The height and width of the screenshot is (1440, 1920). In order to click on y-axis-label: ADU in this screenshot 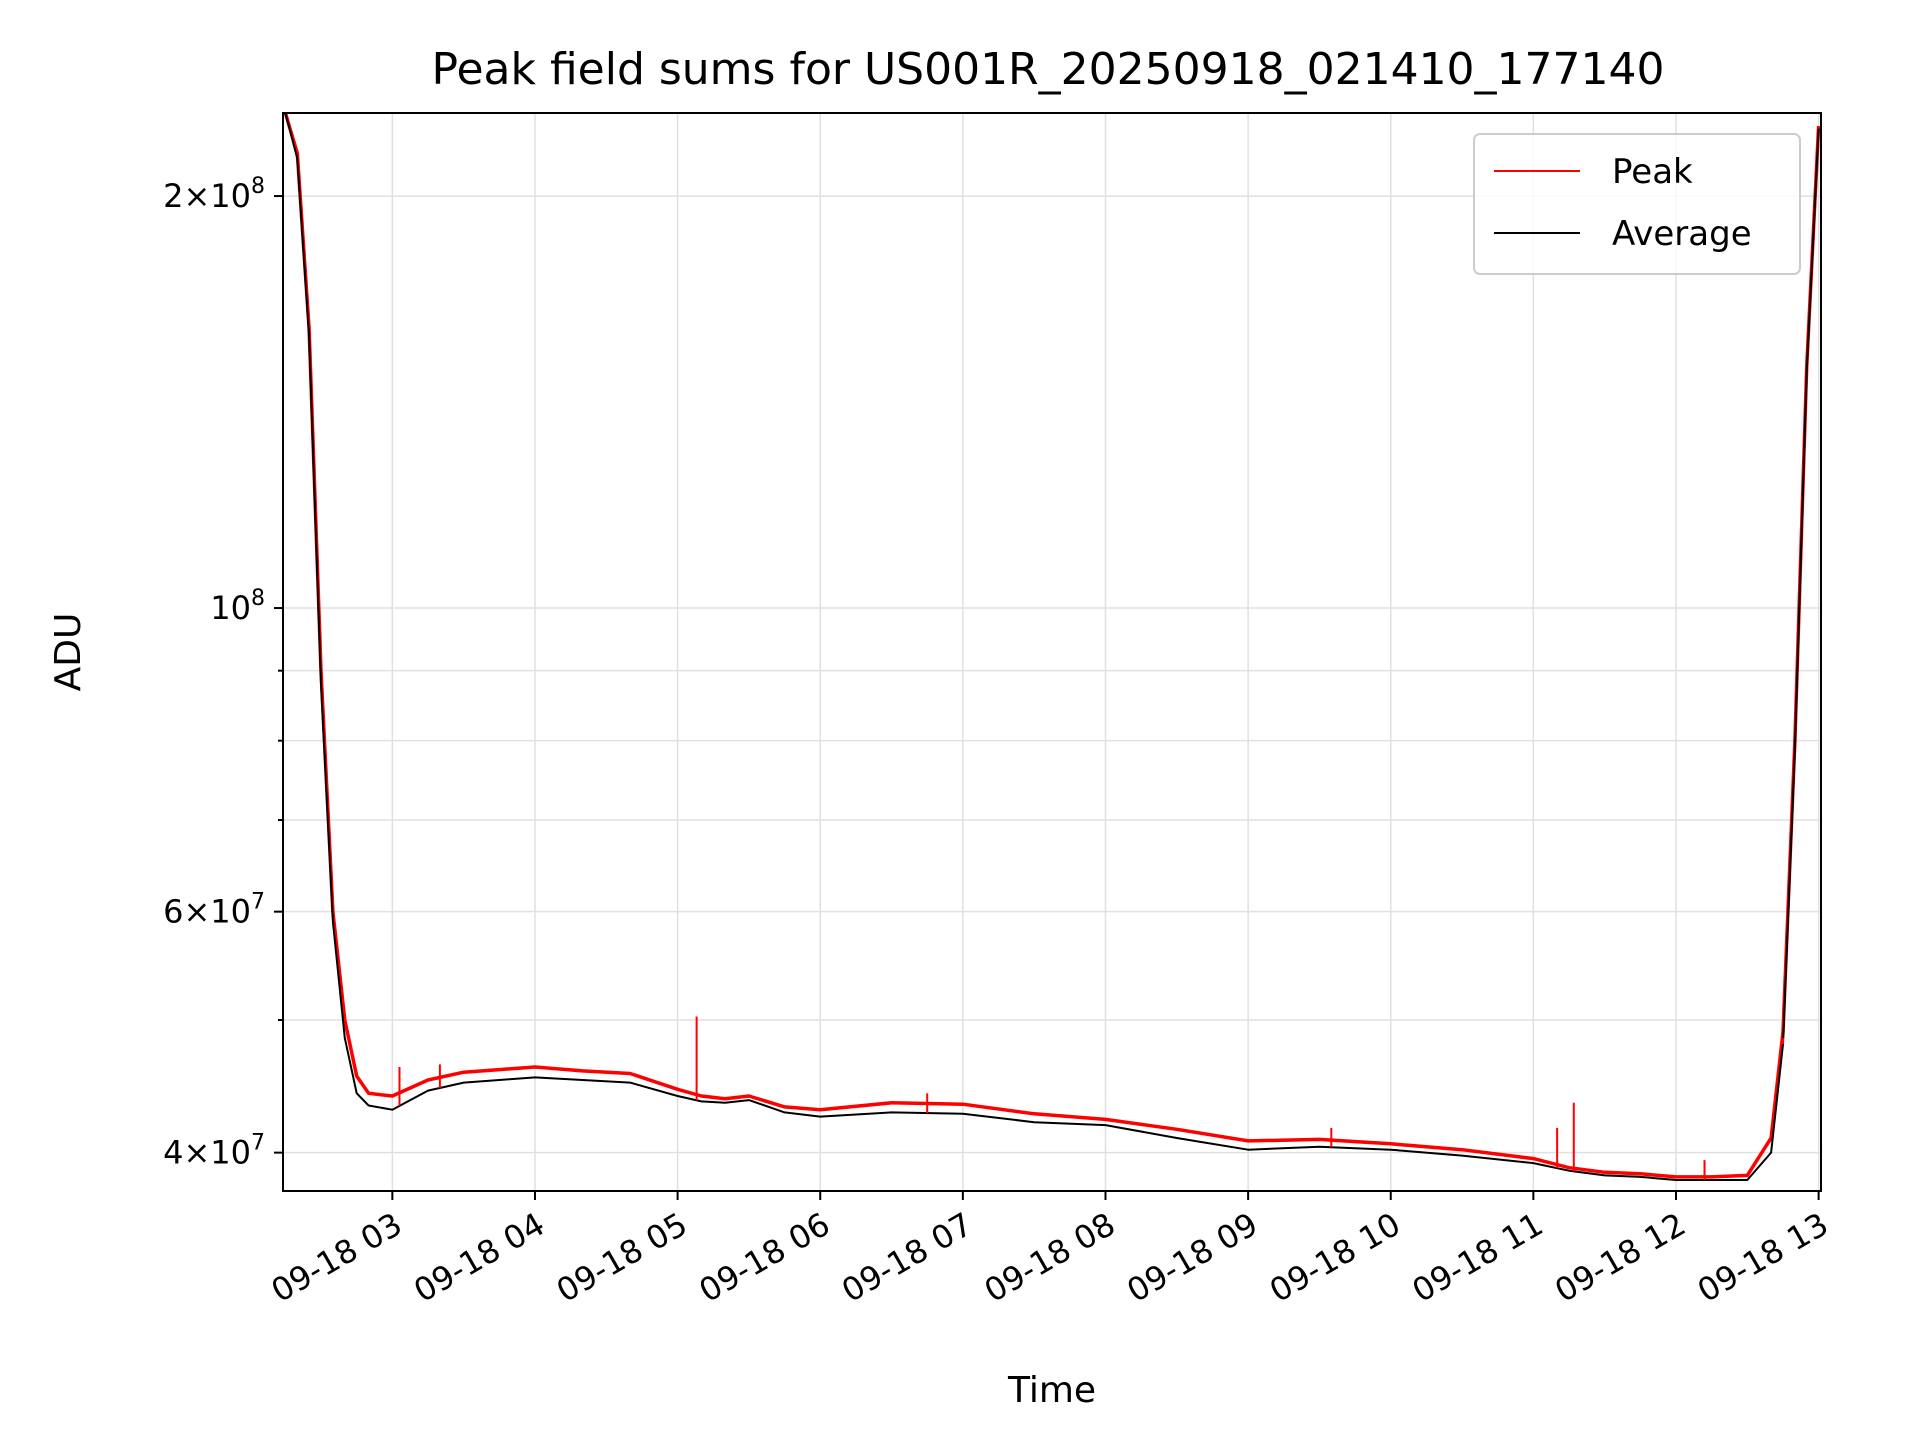, I will do `click(68, 652)`.